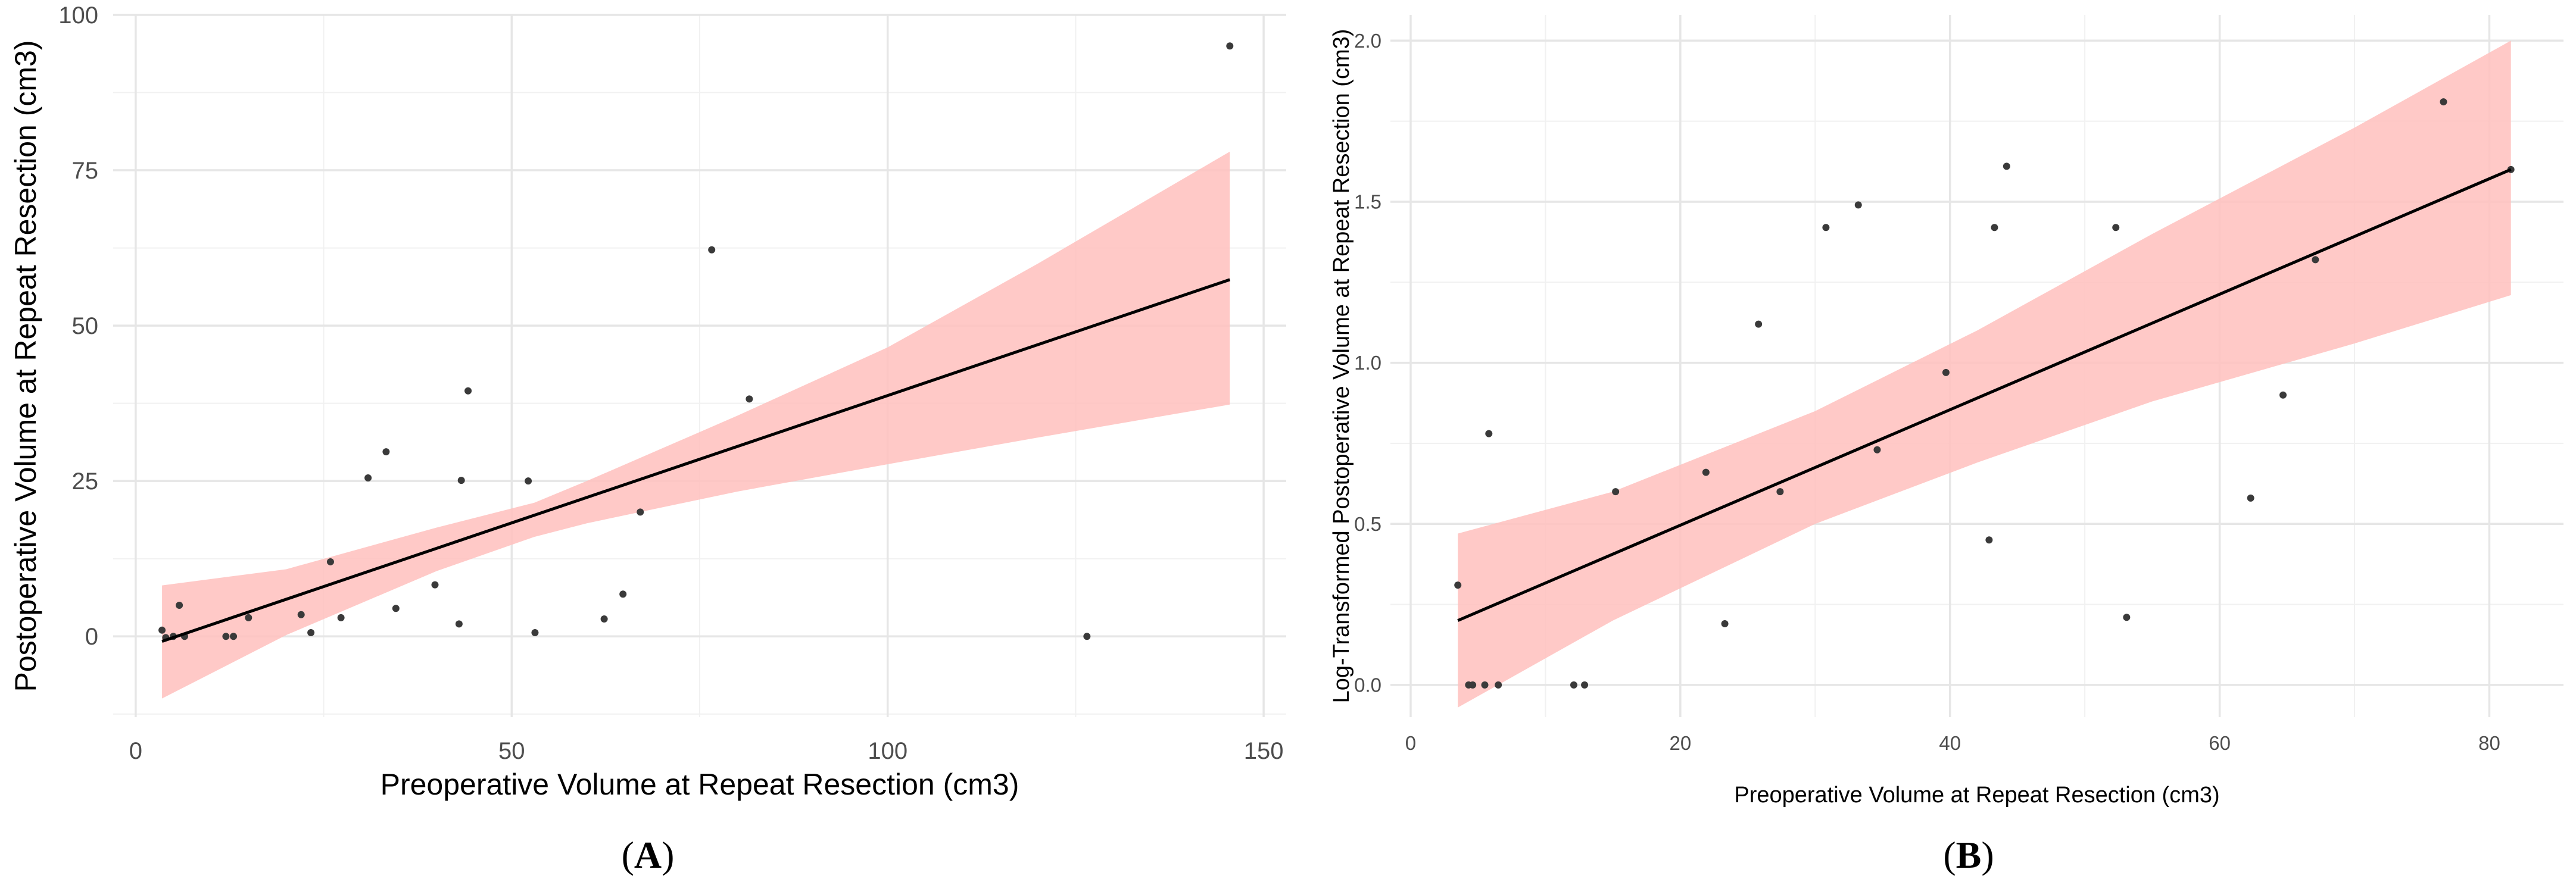  I want to click on panel-label: (A), so click(648, 855).